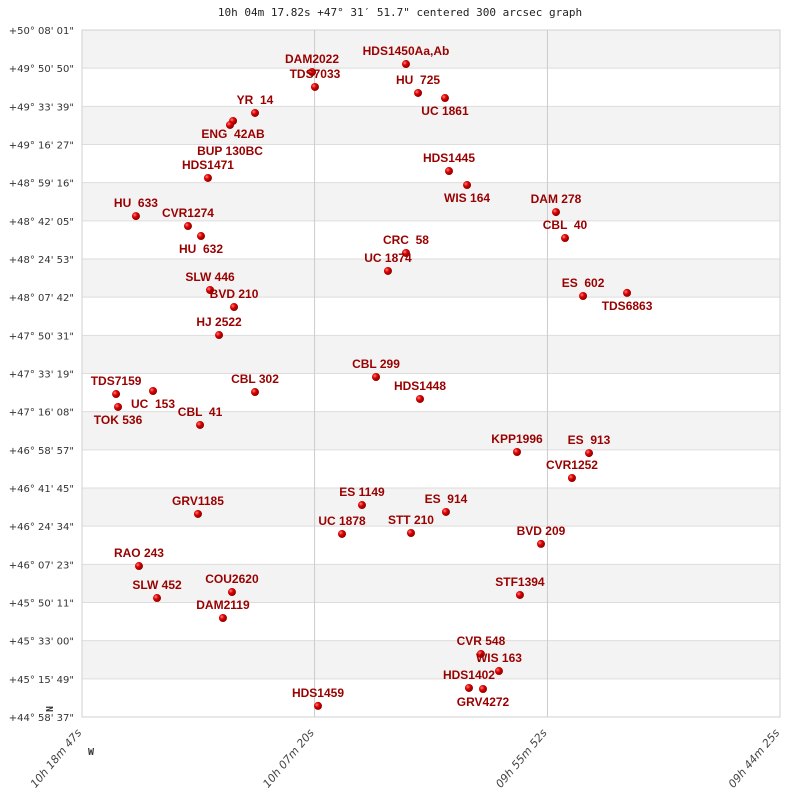  Describe the element at coordinates (41, 222) in the screenshot. I see `y-tick-label: +48° 42' 05"` at that location.